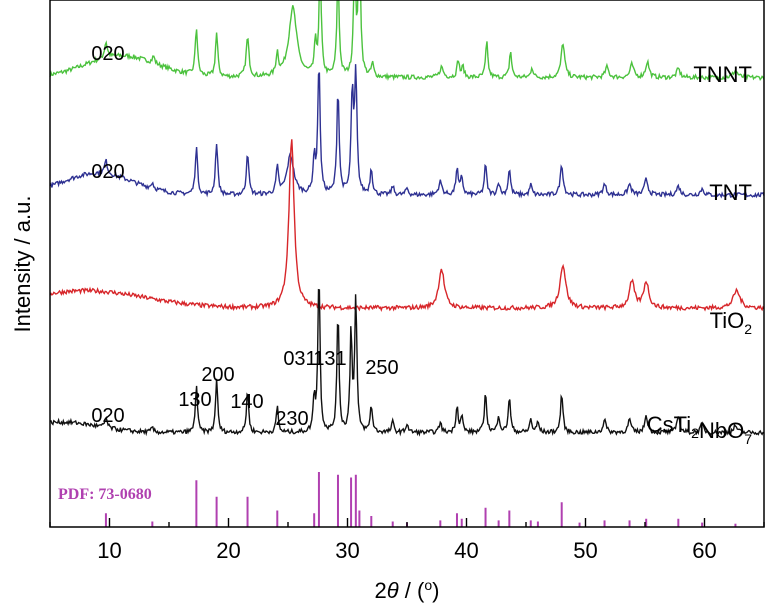 The image size is (768, 612). What do you see at coordinates (585, 550) in the screenshot?
I see `x-tick-label-50: 50` at bounding box center [585, 550].